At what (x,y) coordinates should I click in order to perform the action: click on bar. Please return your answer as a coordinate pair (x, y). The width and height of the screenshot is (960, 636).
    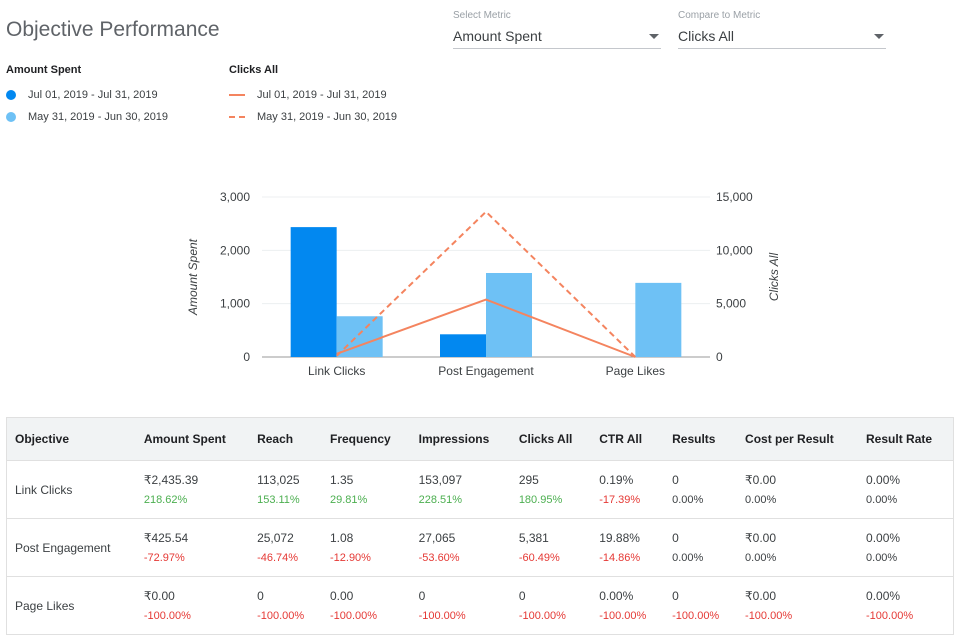
    Looking at the image, I should click on (658, 319).